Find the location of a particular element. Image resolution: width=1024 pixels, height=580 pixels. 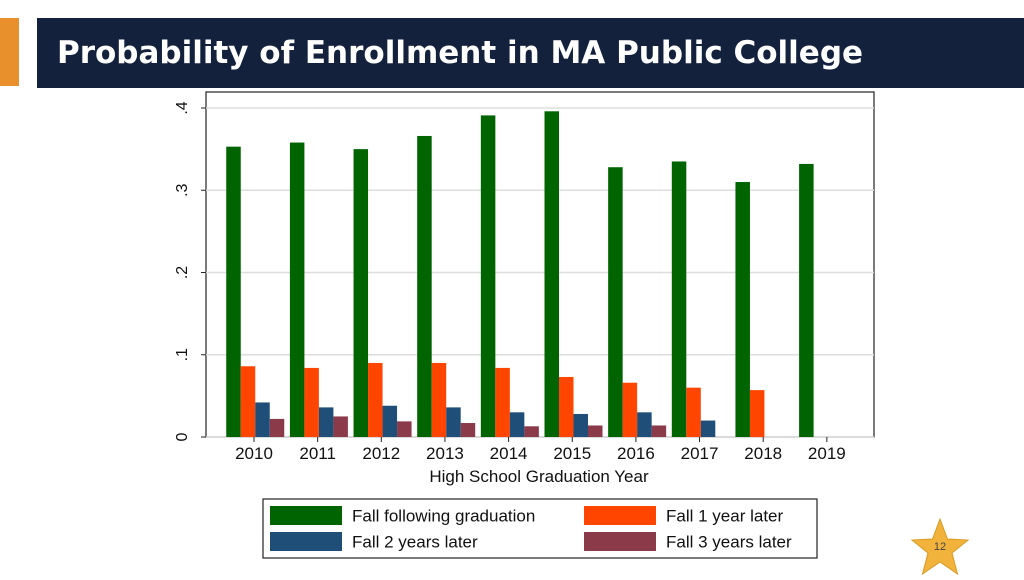

accent-bar is located at coordinates (9, 52).